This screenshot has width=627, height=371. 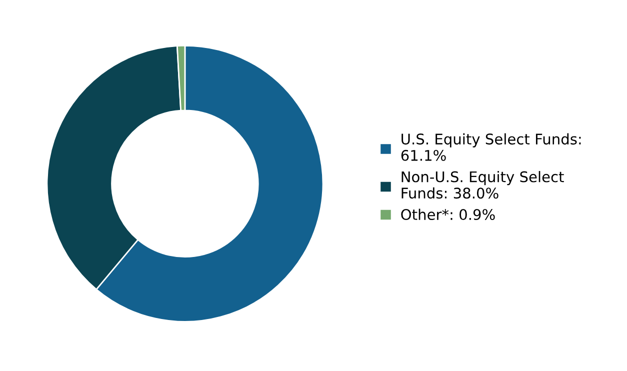 What do you see at coordinates (483, 185) in the screenshot?
I see `legend-label: Non-U.S. Equity Select Funds: 38.0%` at bounding box center [483, 185].